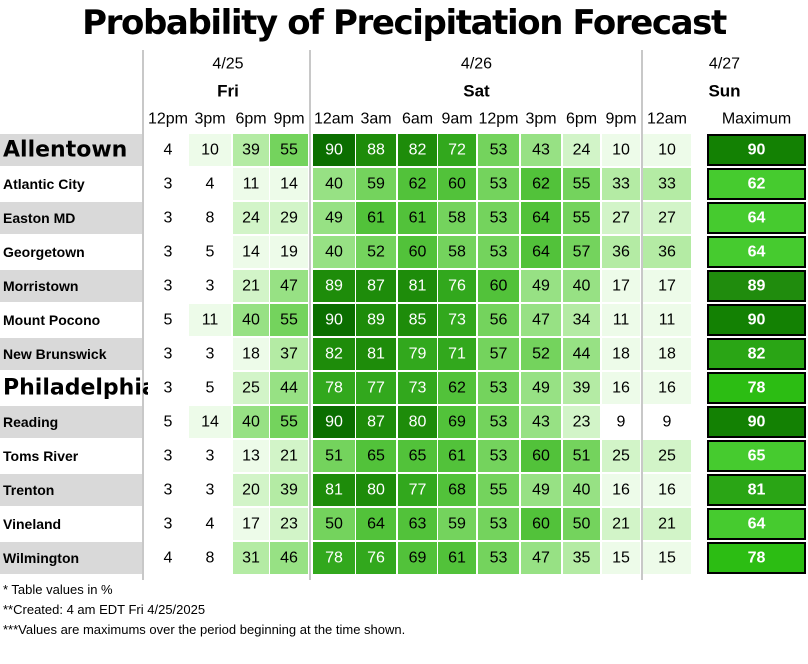 The image size is (808, 664). Describe the element at coordinates (457, 218) in the screenshot. I see `data-value: 58` at that location.